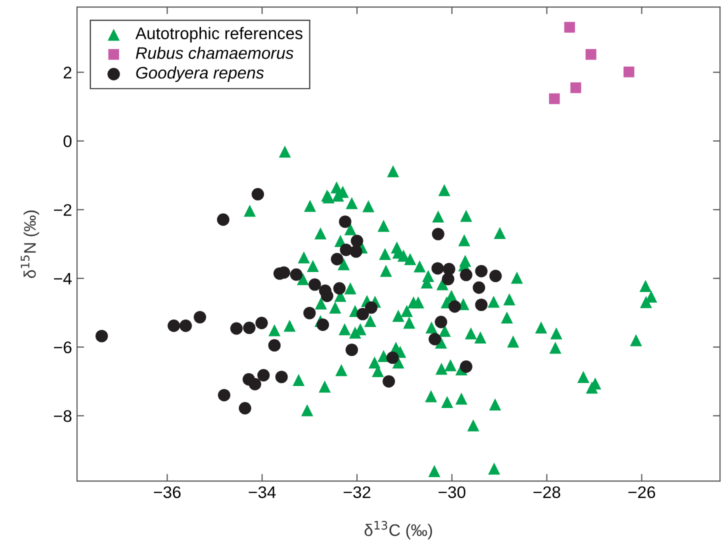 This screenshot has height=557, width=724. Describe the element at coordinates (357, 492) in the screenshot. I see `x-tick-label: −32` at that location.